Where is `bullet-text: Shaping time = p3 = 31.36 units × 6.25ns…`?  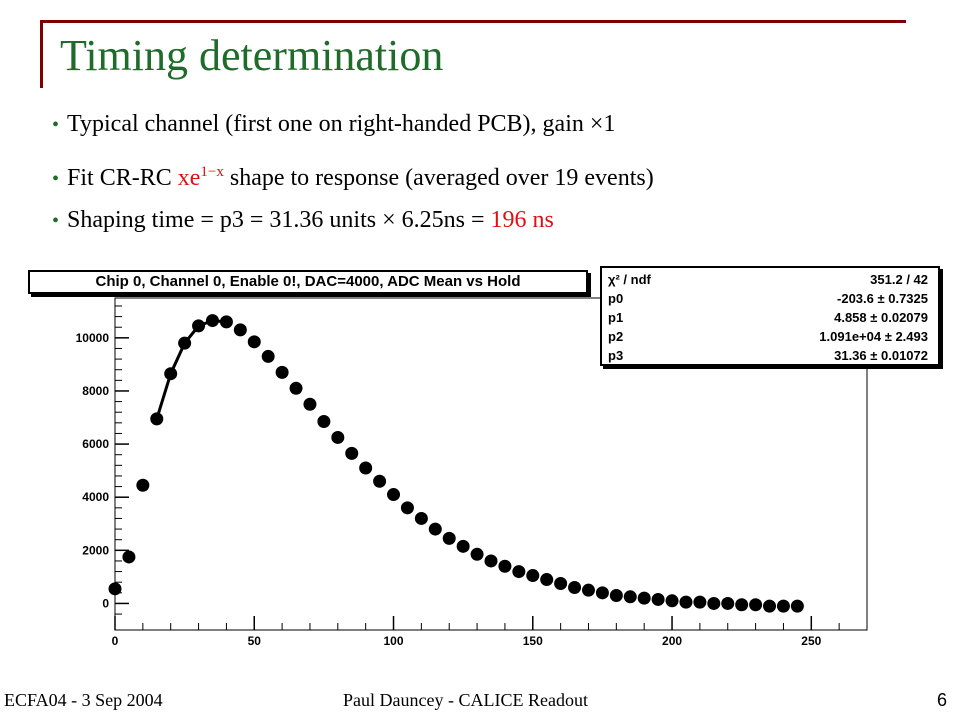
bullet-text: Shaping time = p3 = 31.36 units × 6.25ns… is located at coordinates (279, 220).